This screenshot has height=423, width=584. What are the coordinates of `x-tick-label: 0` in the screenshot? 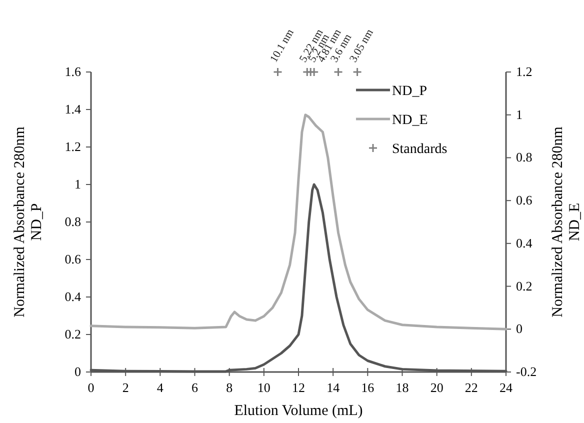 It's located at (91, 387).